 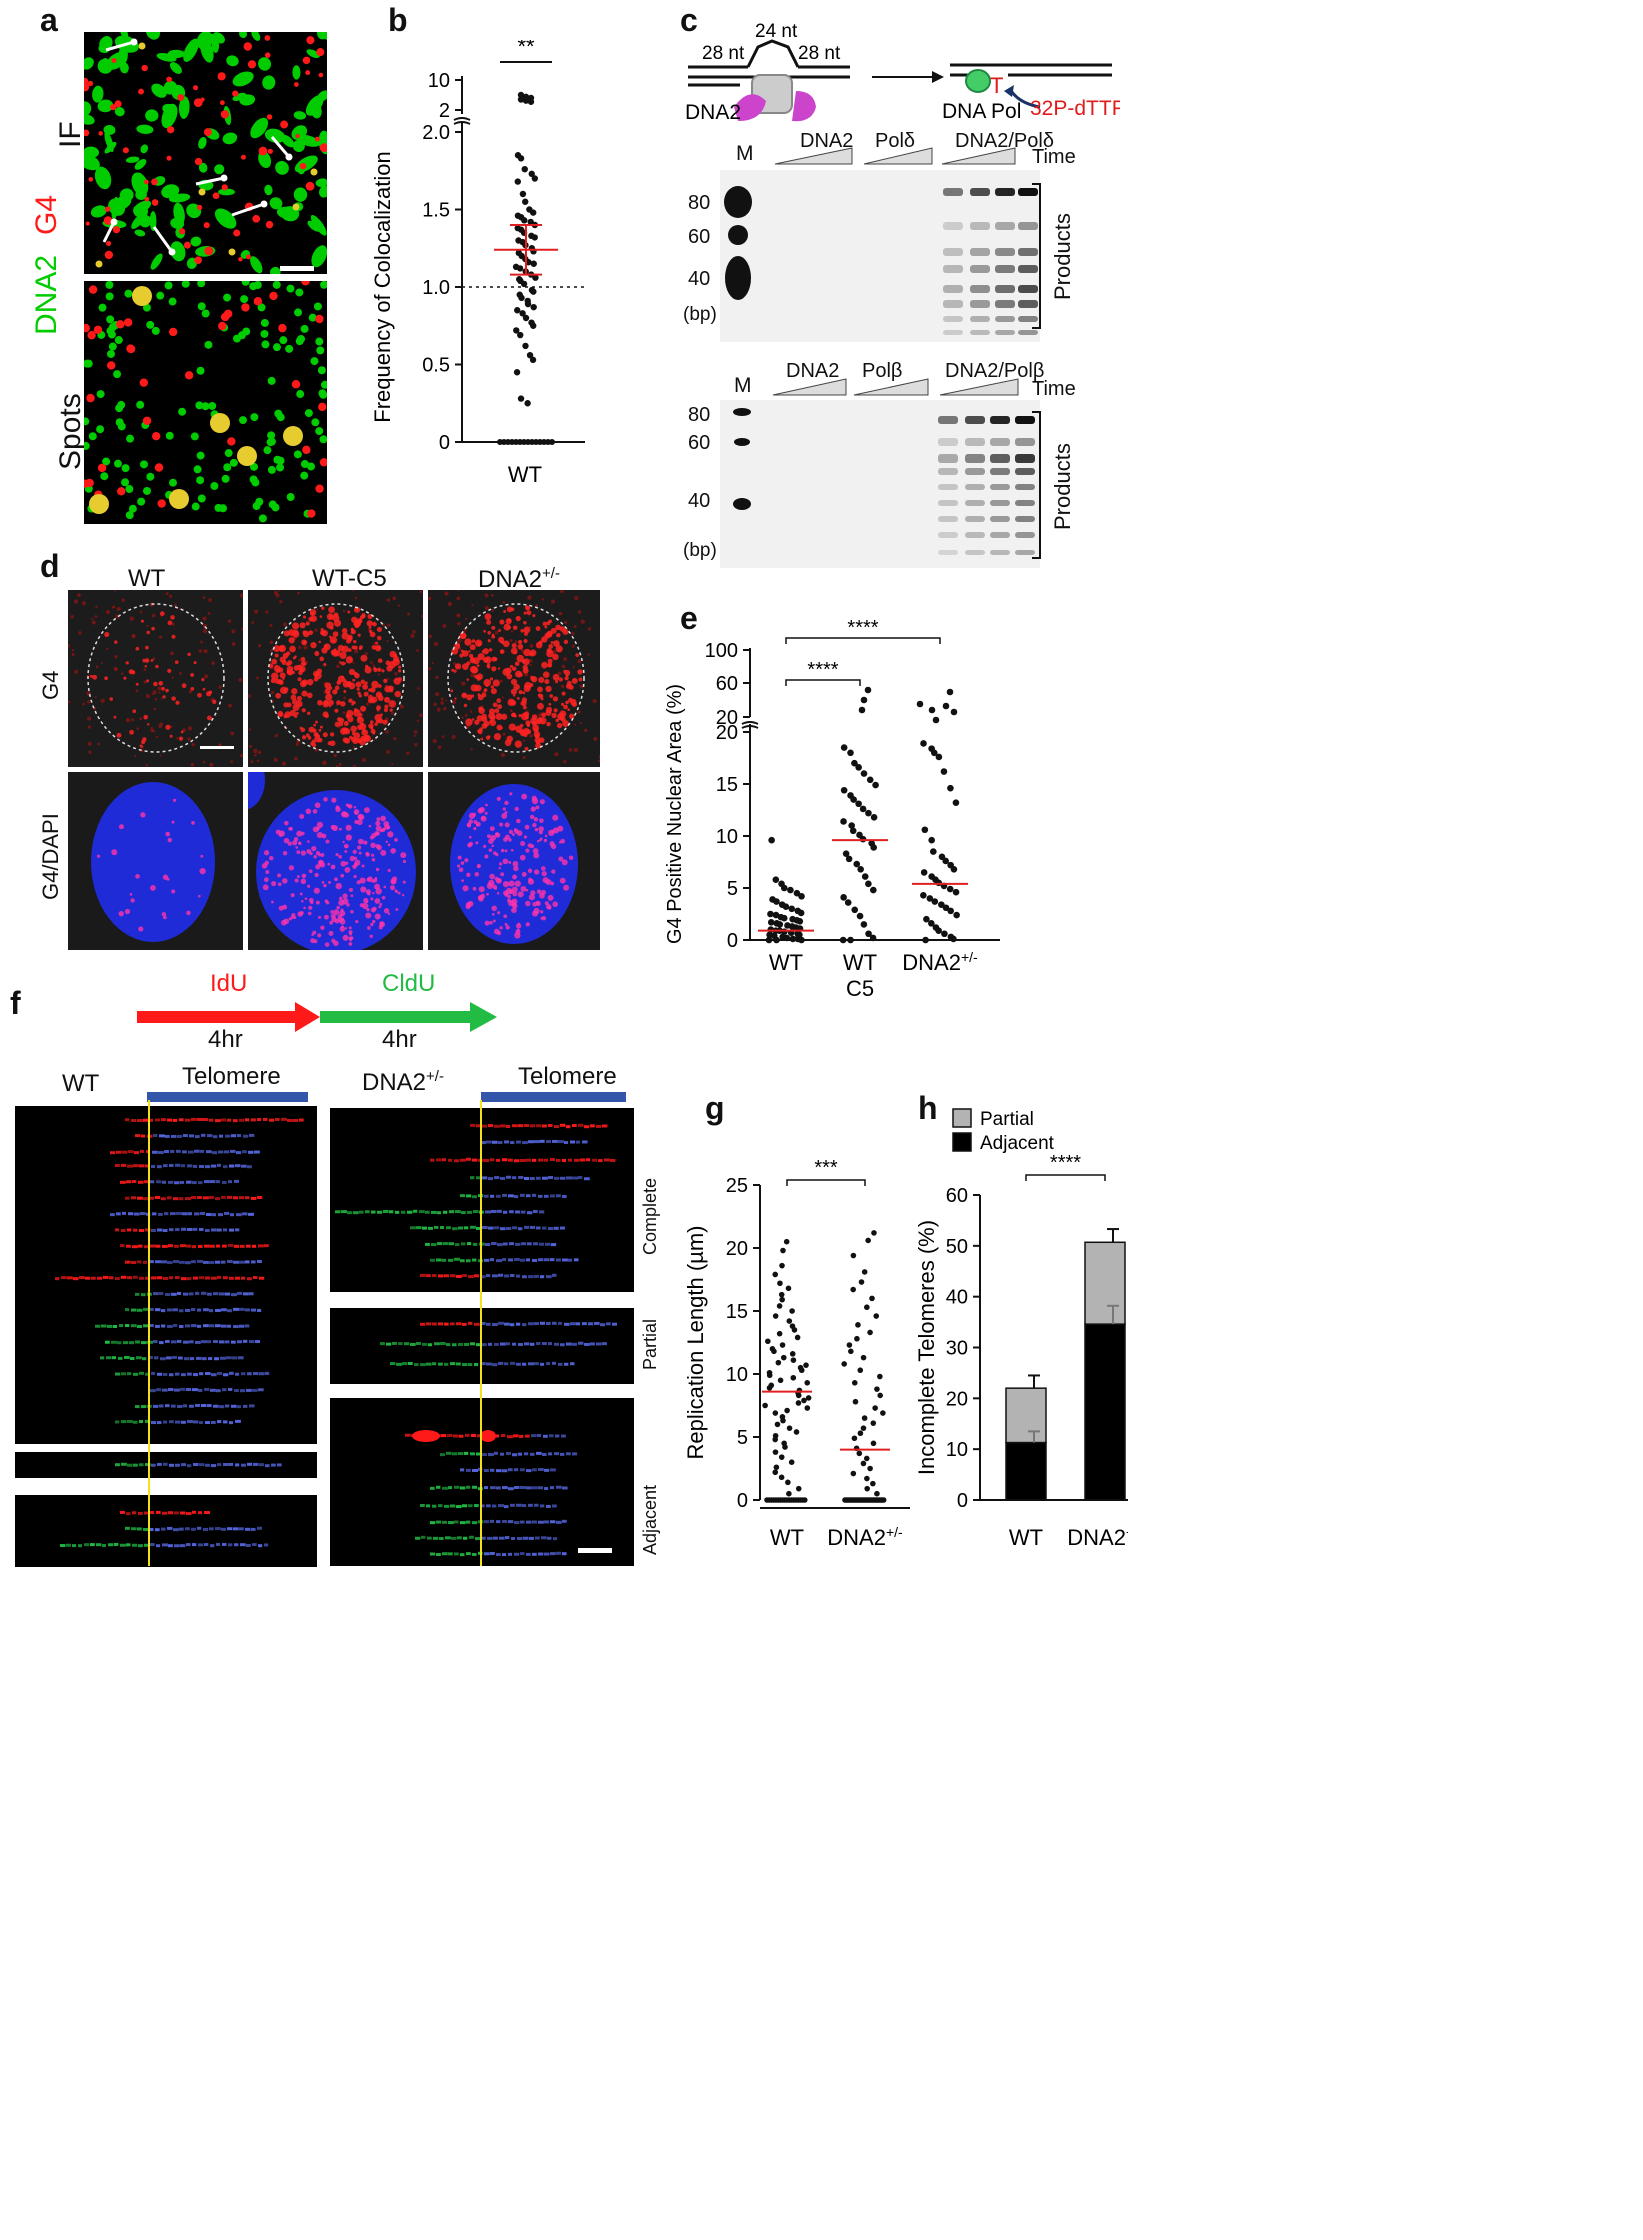 I want to click on data-point, so click(x=793, y=939).